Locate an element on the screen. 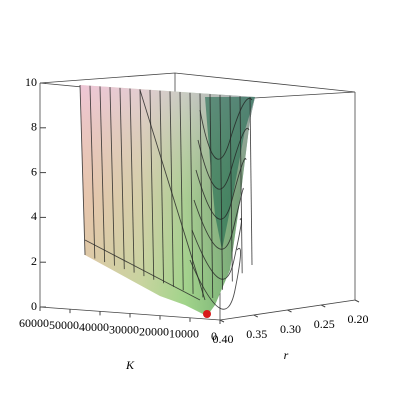  x-tick-label: 30000 is located at coordinates (124, 329).